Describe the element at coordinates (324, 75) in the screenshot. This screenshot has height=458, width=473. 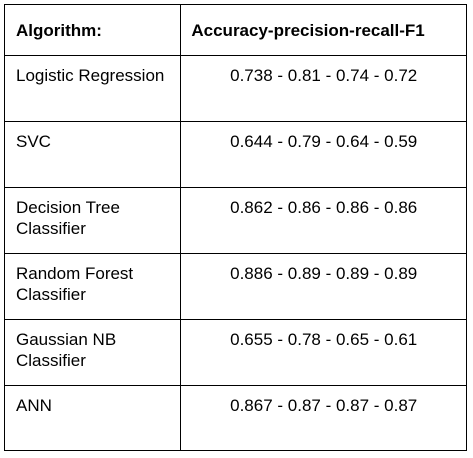
I see `metrics-value: 0.738 - 0.81 - 0.74 - 0.72` at that location.